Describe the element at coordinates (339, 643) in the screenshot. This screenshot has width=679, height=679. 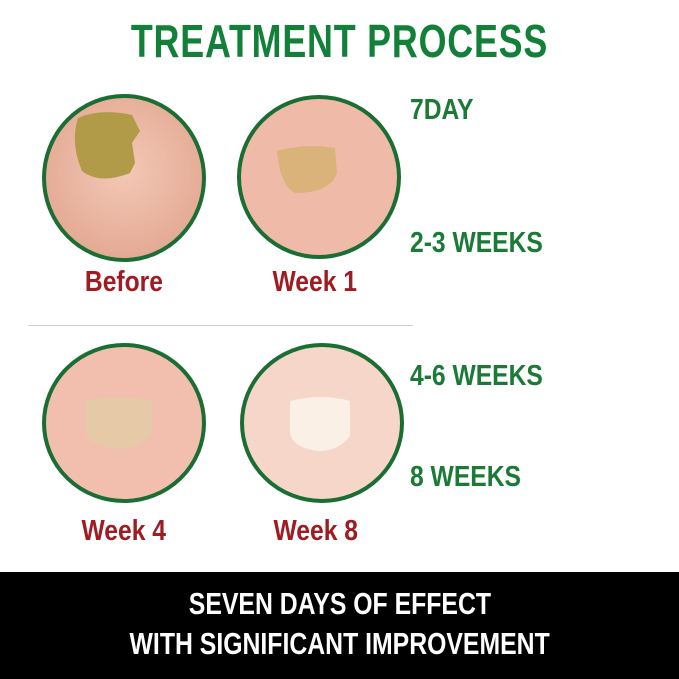
I see `banner-line-2: WITH SIGNIFICANT IMPROVEMENT` at that location.